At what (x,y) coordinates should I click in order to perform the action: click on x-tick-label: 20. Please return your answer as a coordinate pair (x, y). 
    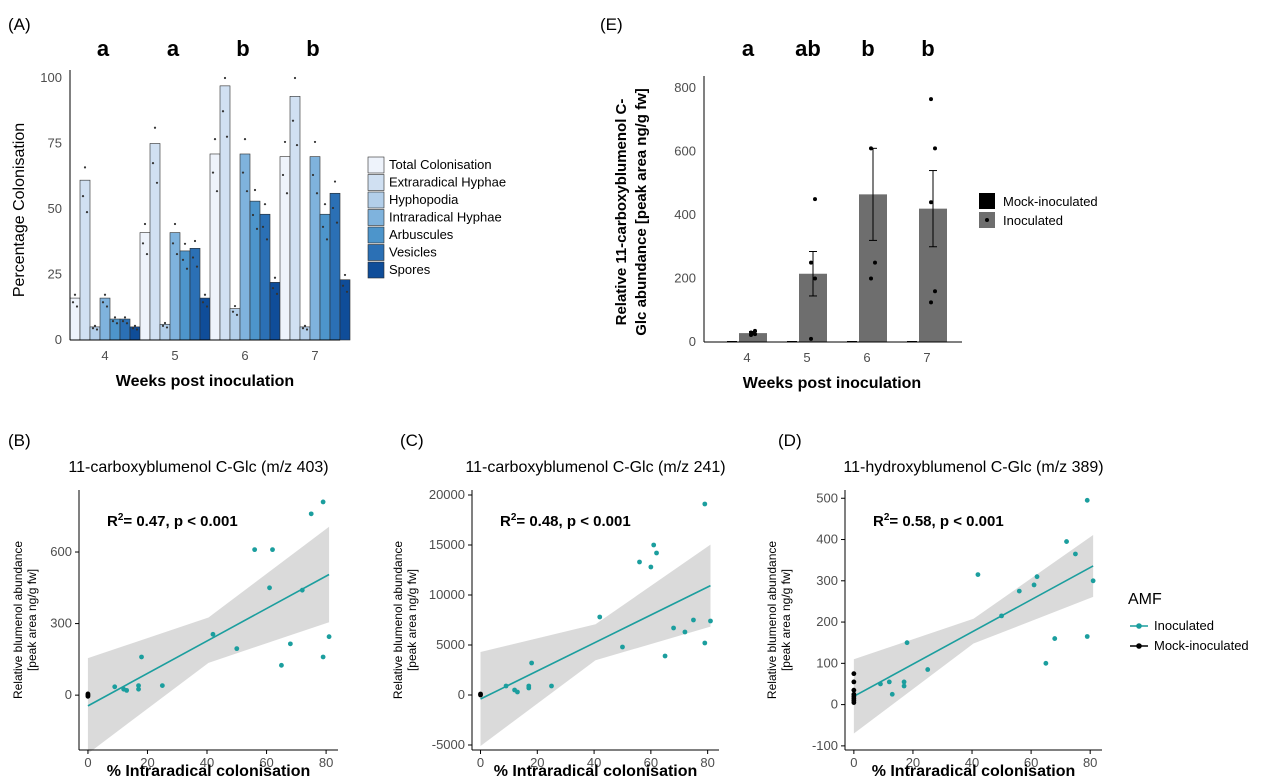
    Looking at the image, I should click on (913, 762).